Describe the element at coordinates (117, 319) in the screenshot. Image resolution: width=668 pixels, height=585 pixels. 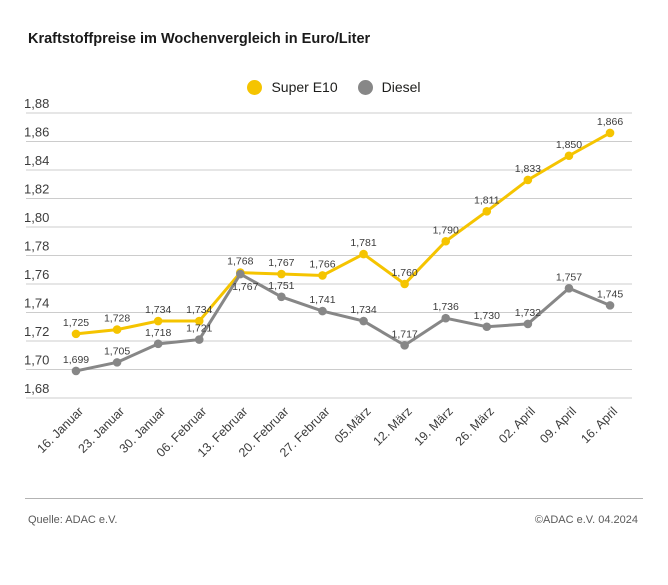
I see `value-label-super-e10: 1,728` at that location.